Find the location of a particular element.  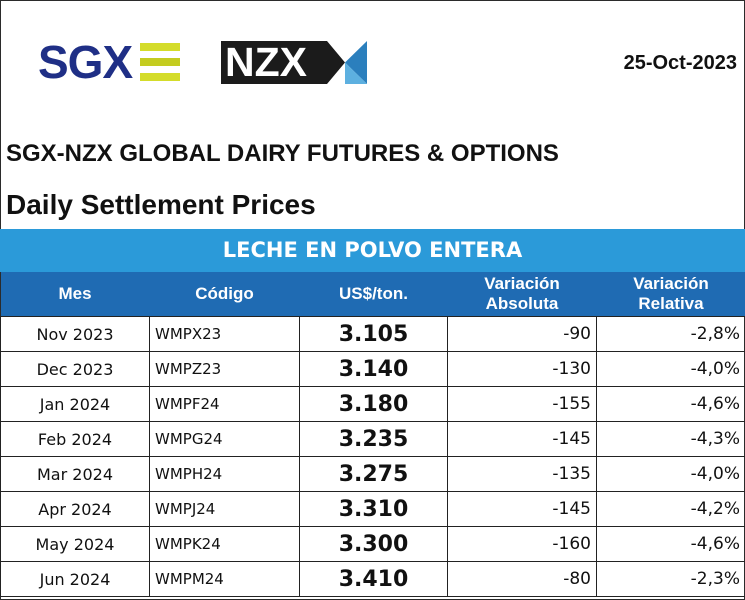

page-subtitle: Daily Settlement Prices is located at coordinates (161, 204).